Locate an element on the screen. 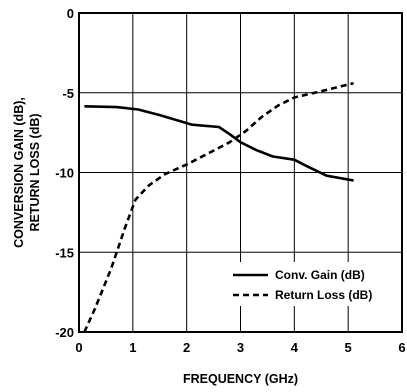  x-tick-label: 0 is located at coordinates (78, 347).